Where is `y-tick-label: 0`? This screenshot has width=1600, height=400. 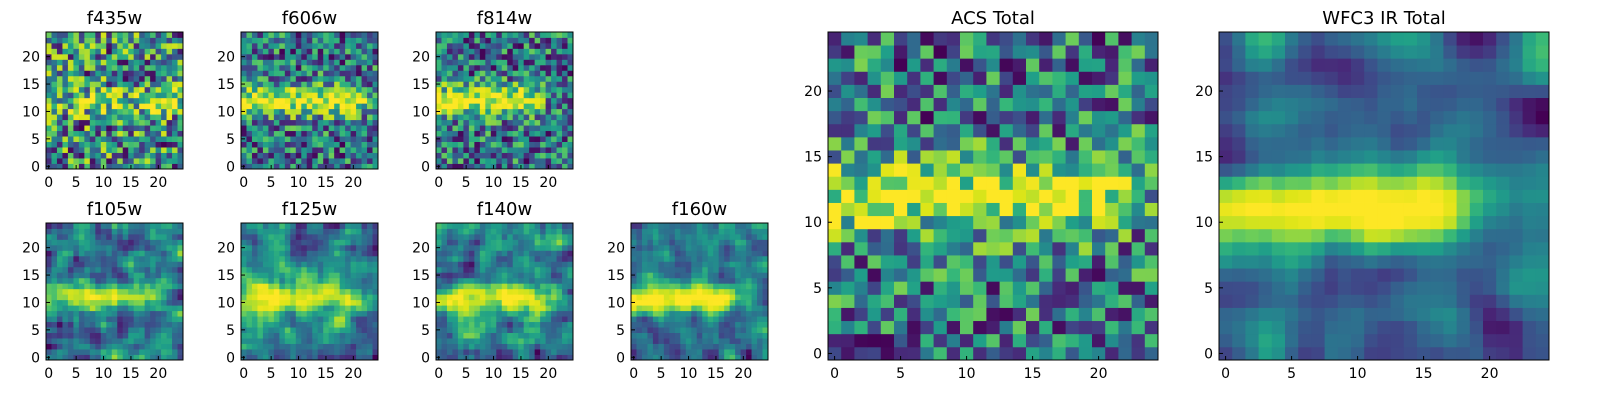
y-tick-label: 0 is located at coordinates (425, 167).